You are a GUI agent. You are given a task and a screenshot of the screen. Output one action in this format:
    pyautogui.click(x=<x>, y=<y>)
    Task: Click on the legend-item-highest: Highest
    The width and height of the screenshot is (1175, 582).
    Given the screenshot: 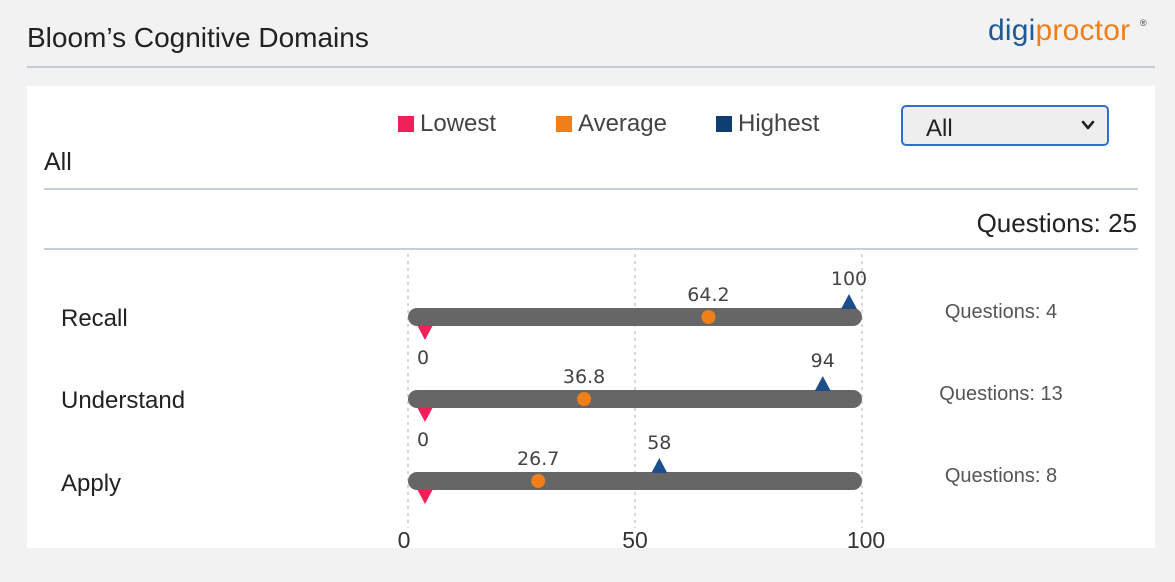 What is the action you would take?
    pyautogui.click(x=767, y=124)
    